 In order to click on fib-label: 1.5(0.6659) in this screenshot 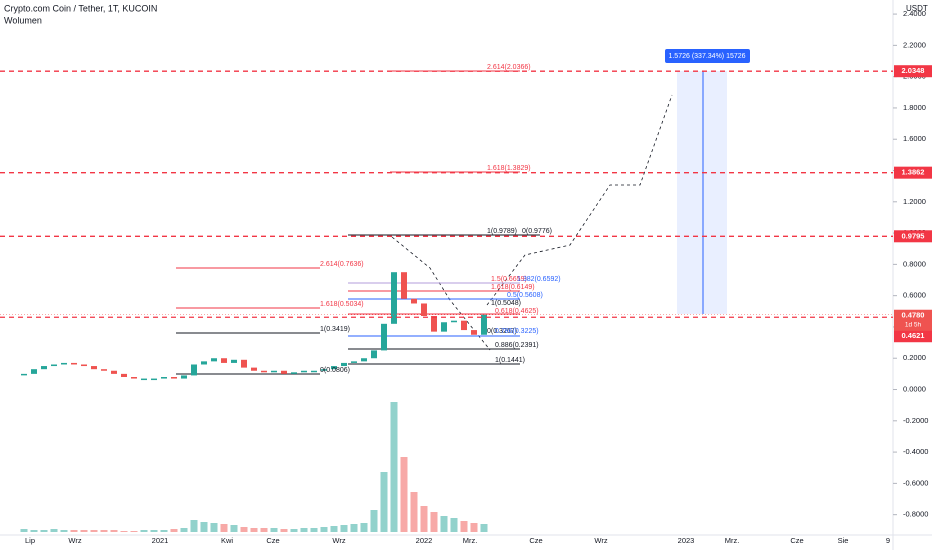, I will do `click(509, 279)`.